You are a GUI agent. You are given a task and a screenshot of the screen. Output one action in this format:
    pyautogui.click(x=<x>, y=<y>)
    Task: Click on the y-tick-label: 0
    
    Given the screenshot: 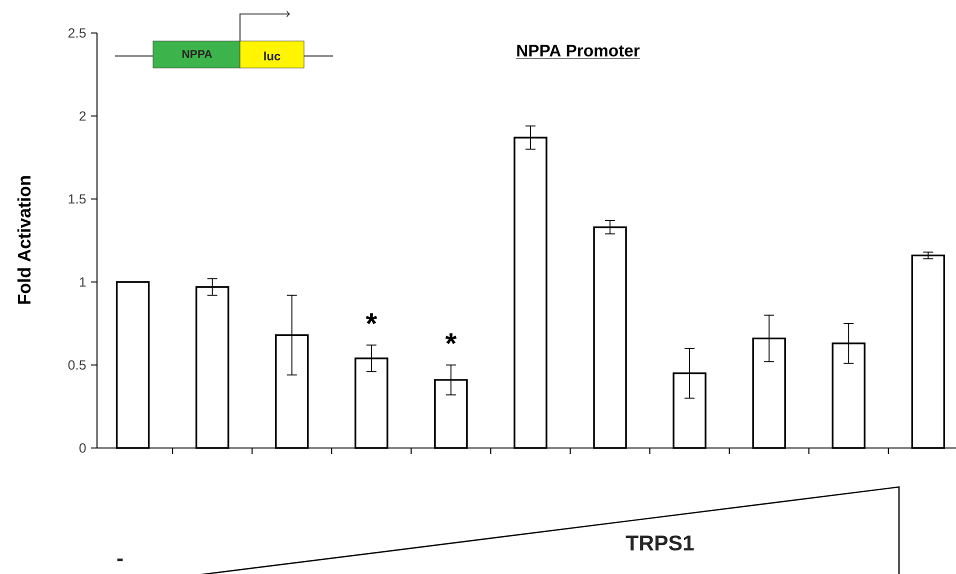 What is the action you would take?
    pyautogui.click(x=82, y=448)
    